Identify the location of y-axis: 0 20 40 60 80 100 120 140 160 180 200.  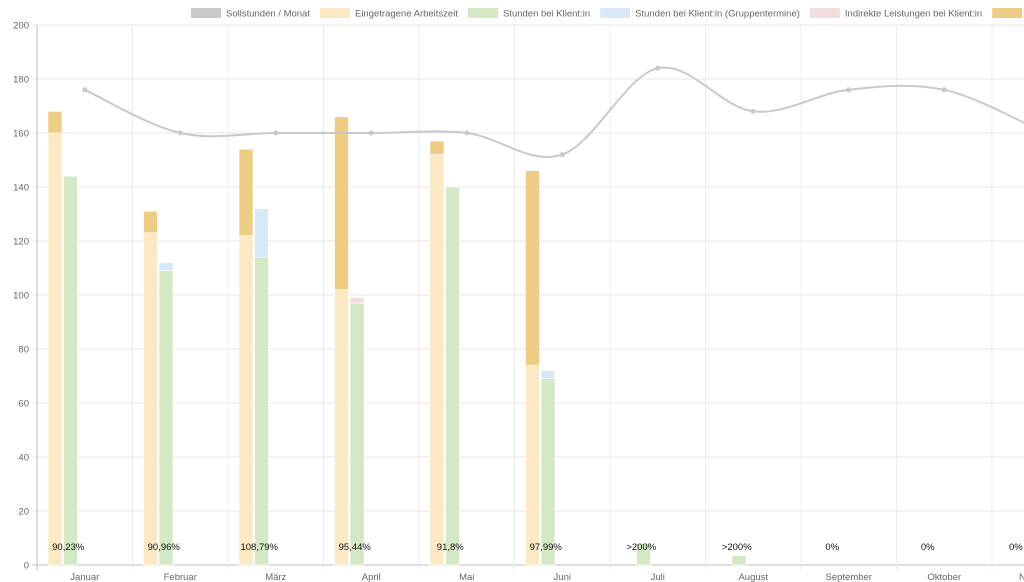
(25, 296).